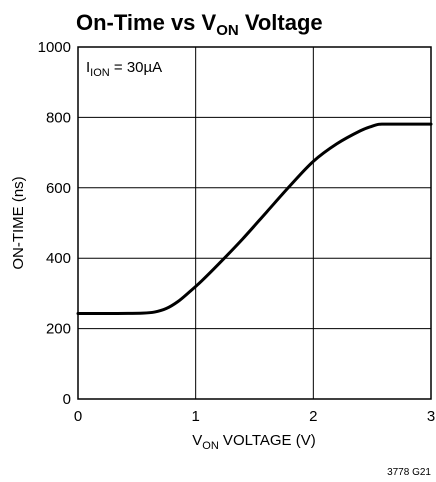 This screenshot has width=436, height=482. I want to click on y-axis-label: ON-TIME (ns), so click(18, 222).